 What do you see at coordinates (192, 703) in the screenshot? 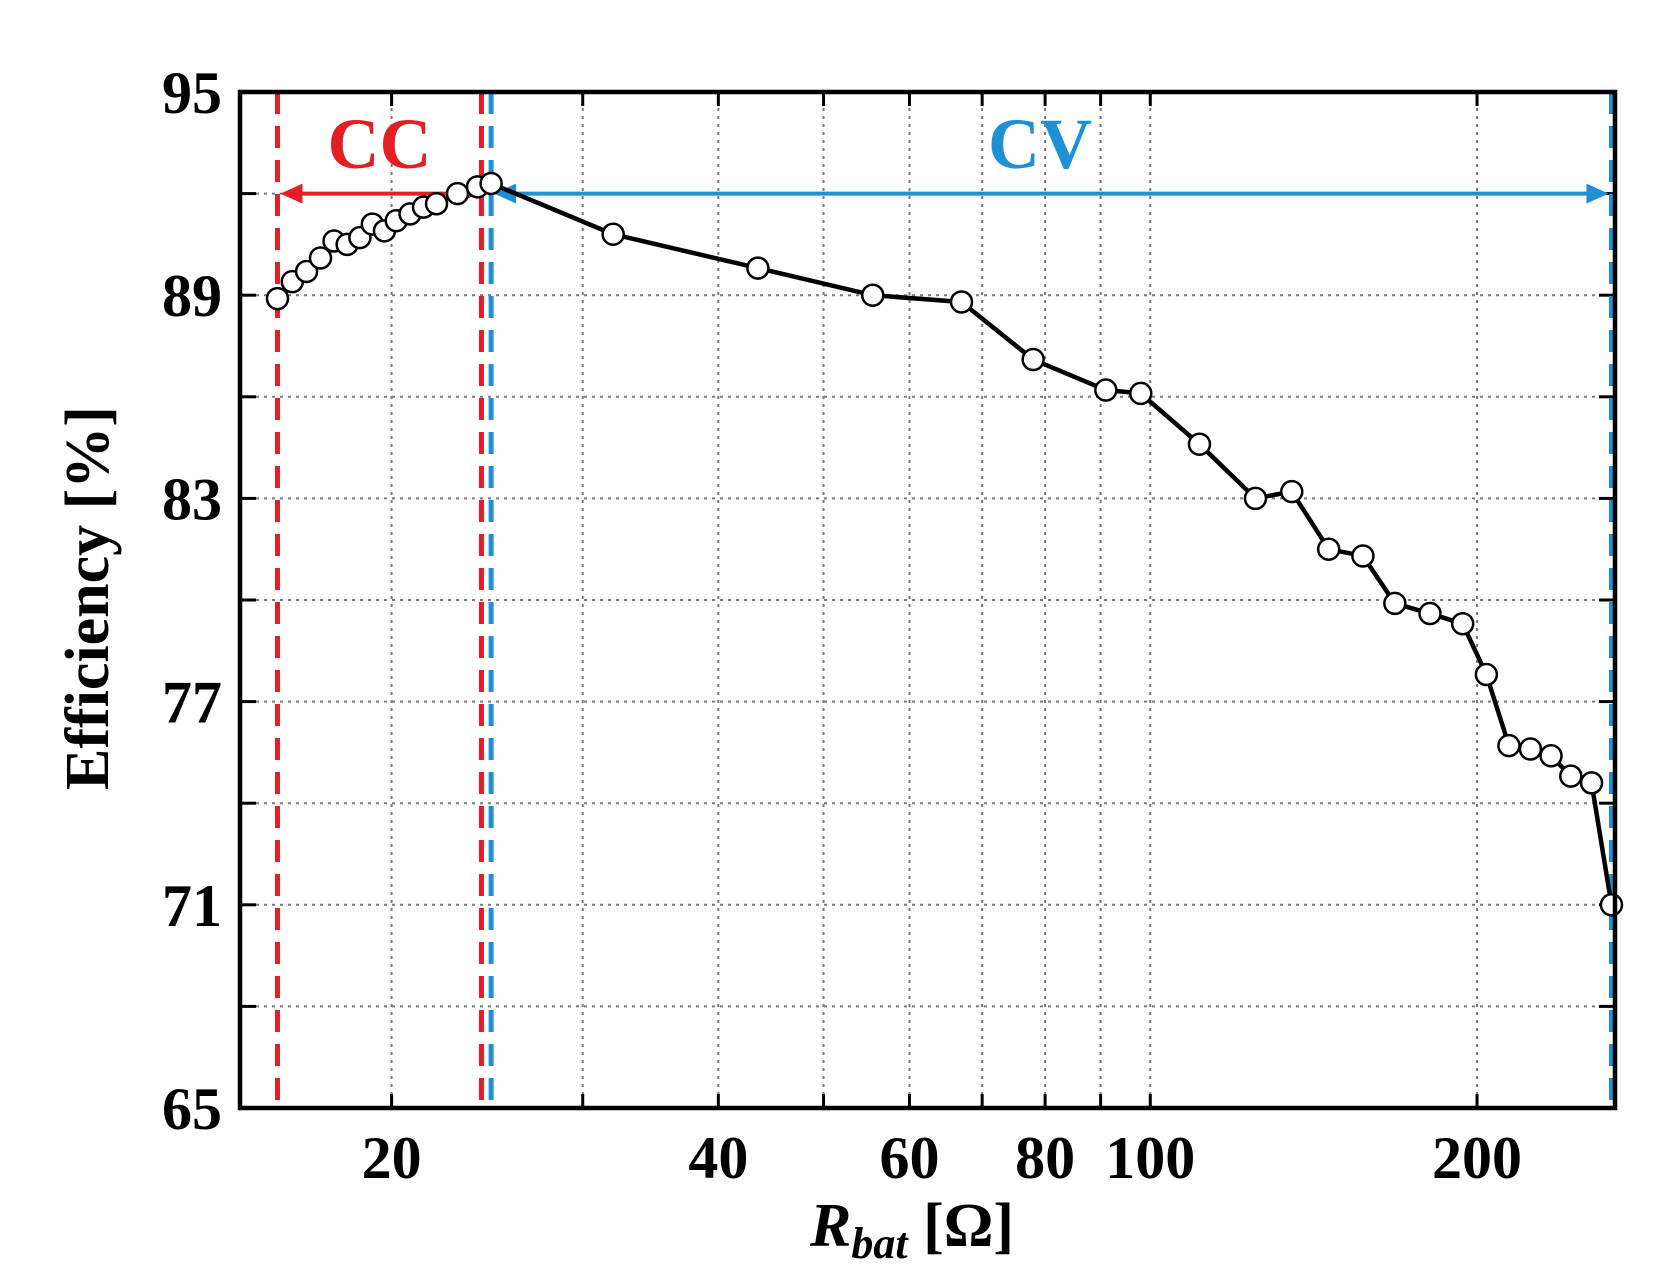
I see `y-tick-label: 77` at bounding box center [192, 703].